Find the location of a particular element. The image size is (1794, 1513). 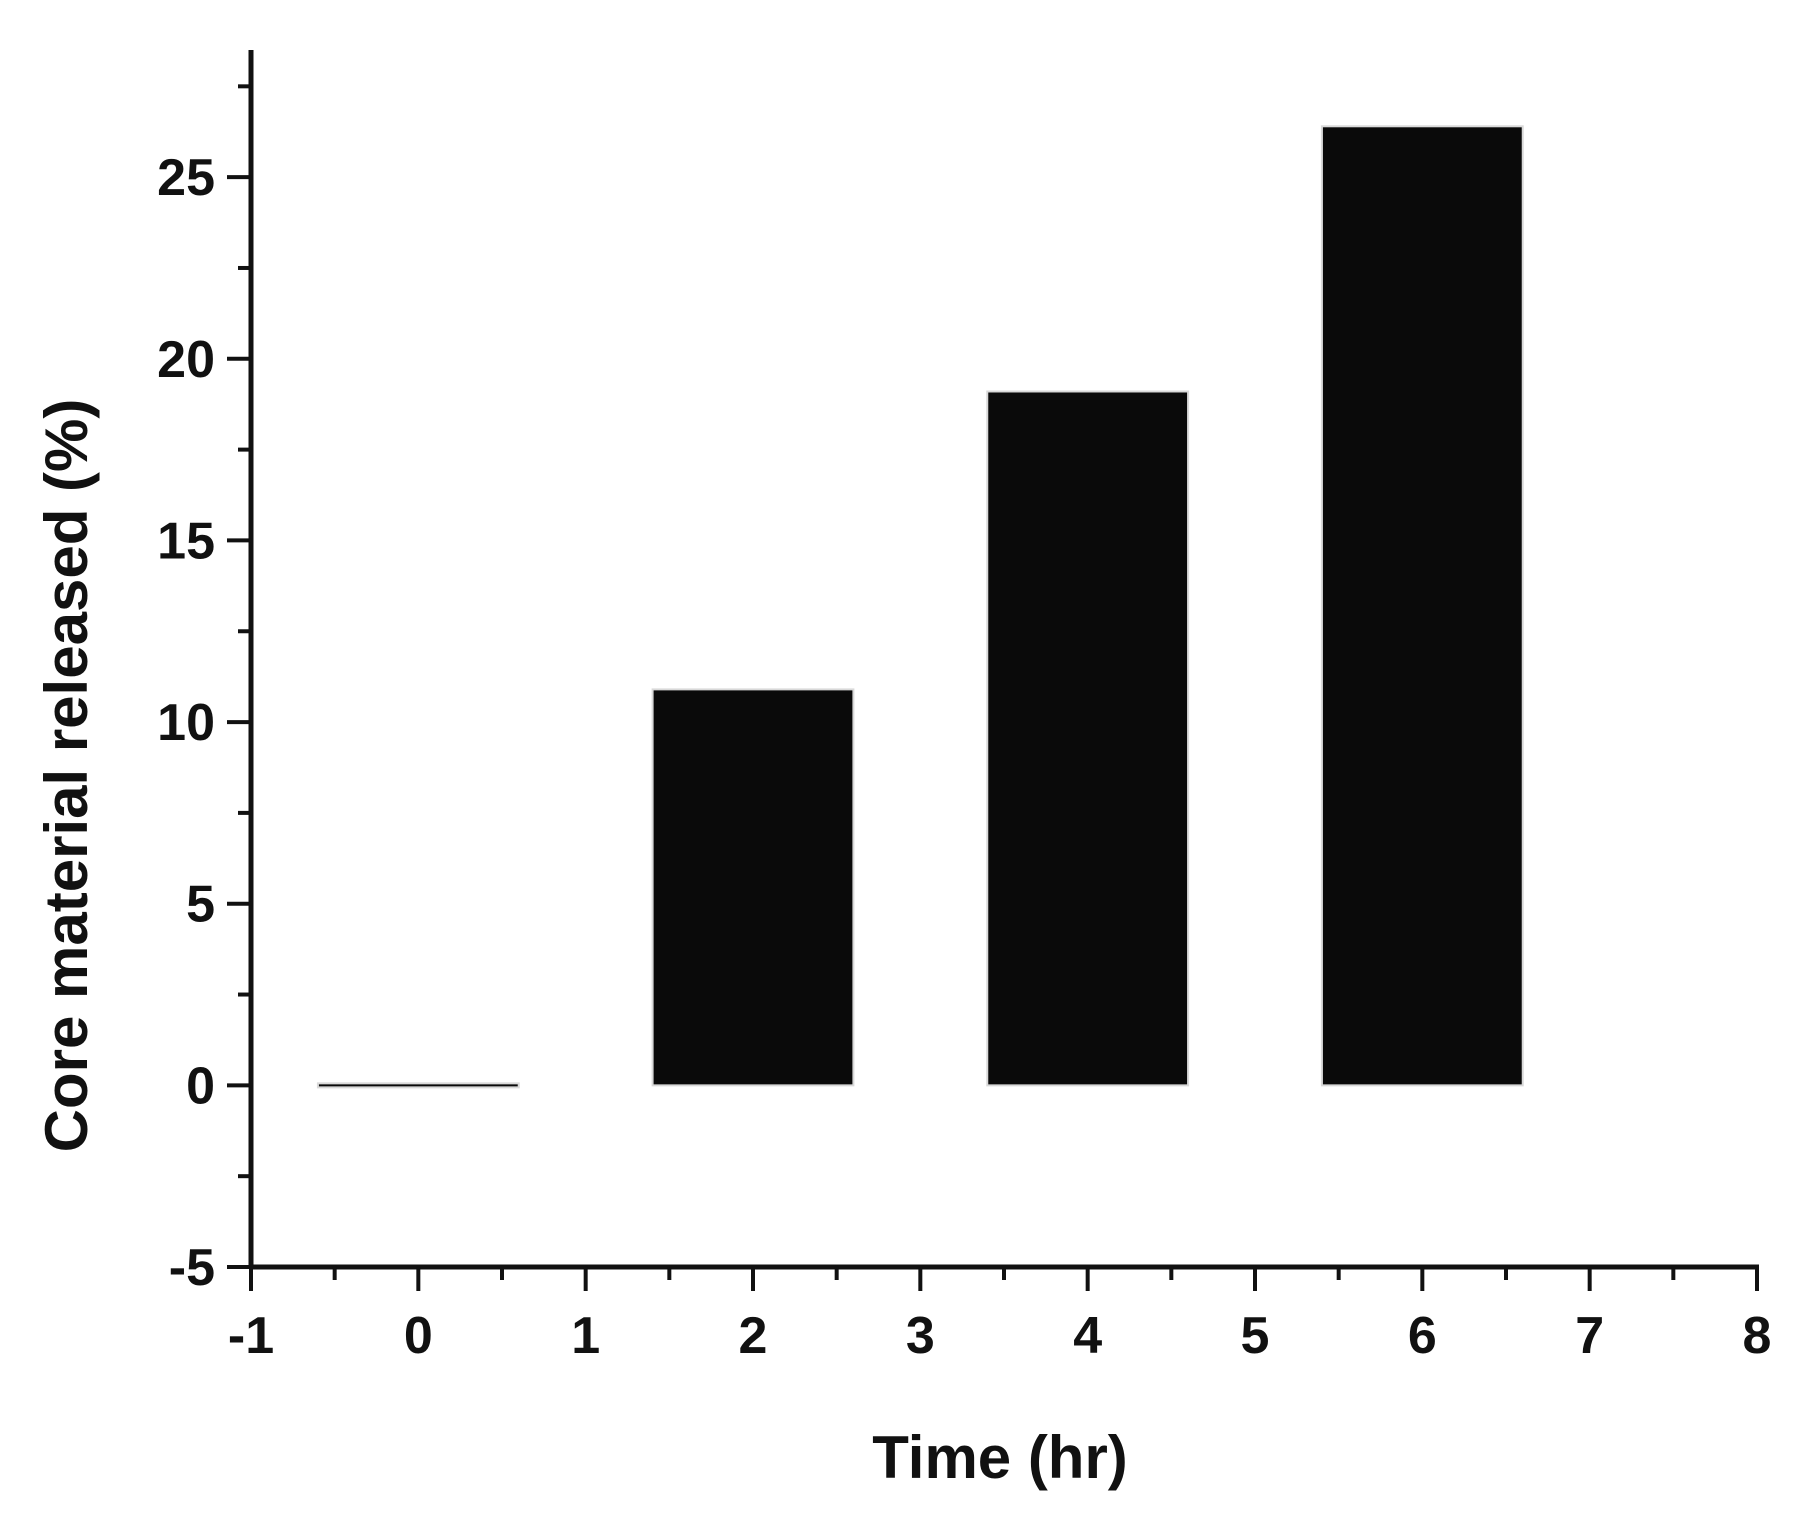

x-tick-label: 2 is located at coordinates (753, 1336).